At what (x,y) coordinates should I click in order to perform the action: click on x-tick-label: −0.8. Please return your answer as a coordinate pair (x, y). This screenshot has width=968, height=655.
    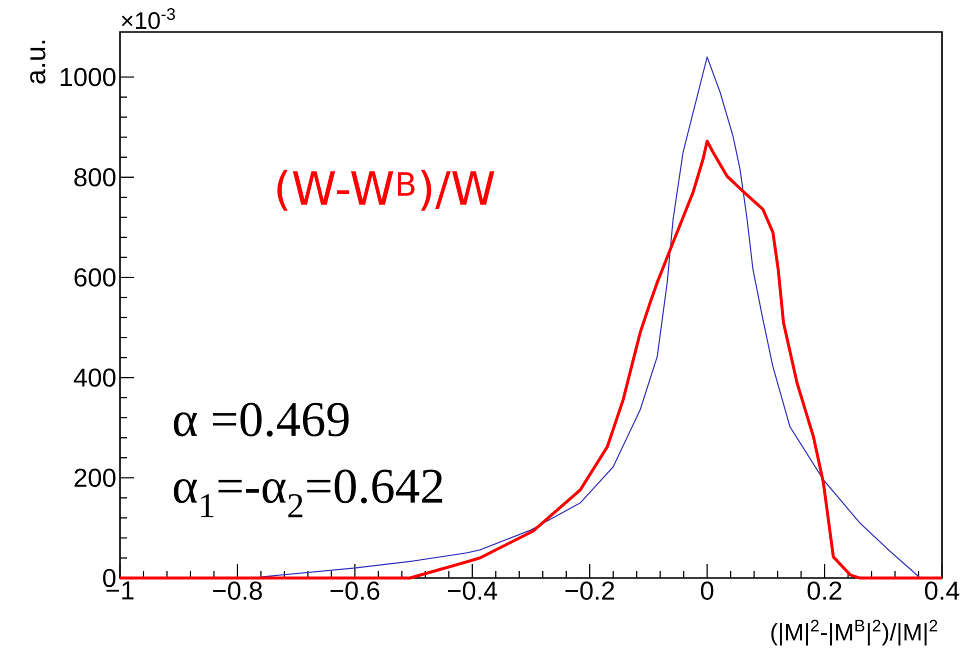
    Looking at the image, I should click on (237, 591).